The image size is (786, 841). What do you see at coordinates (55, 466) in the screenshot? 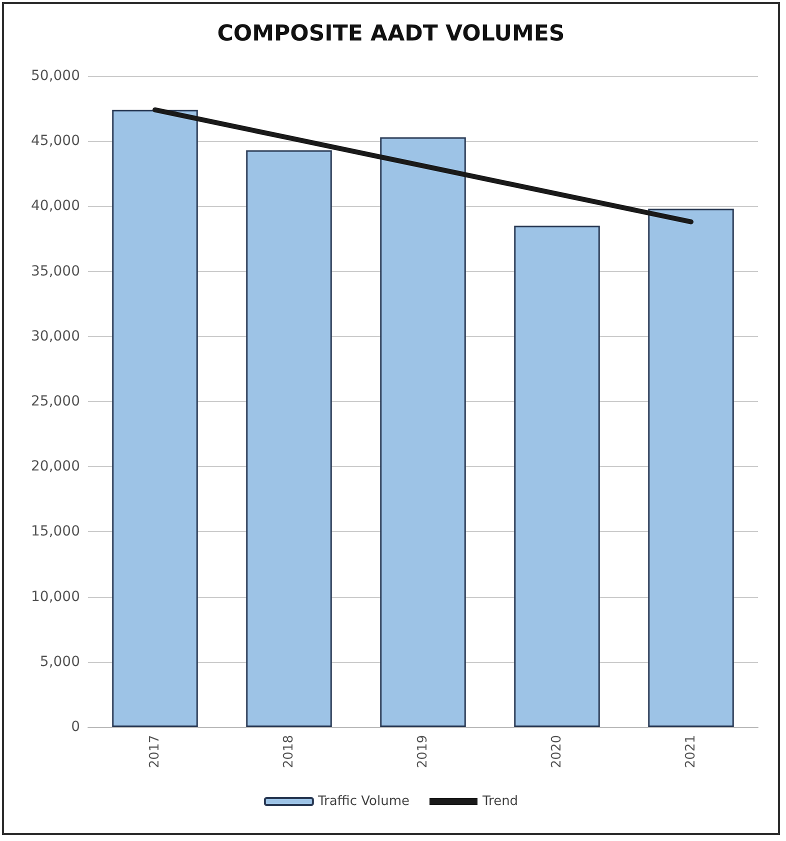
I see `y-tick-label: 20,000` at bounding box center [55, 466].